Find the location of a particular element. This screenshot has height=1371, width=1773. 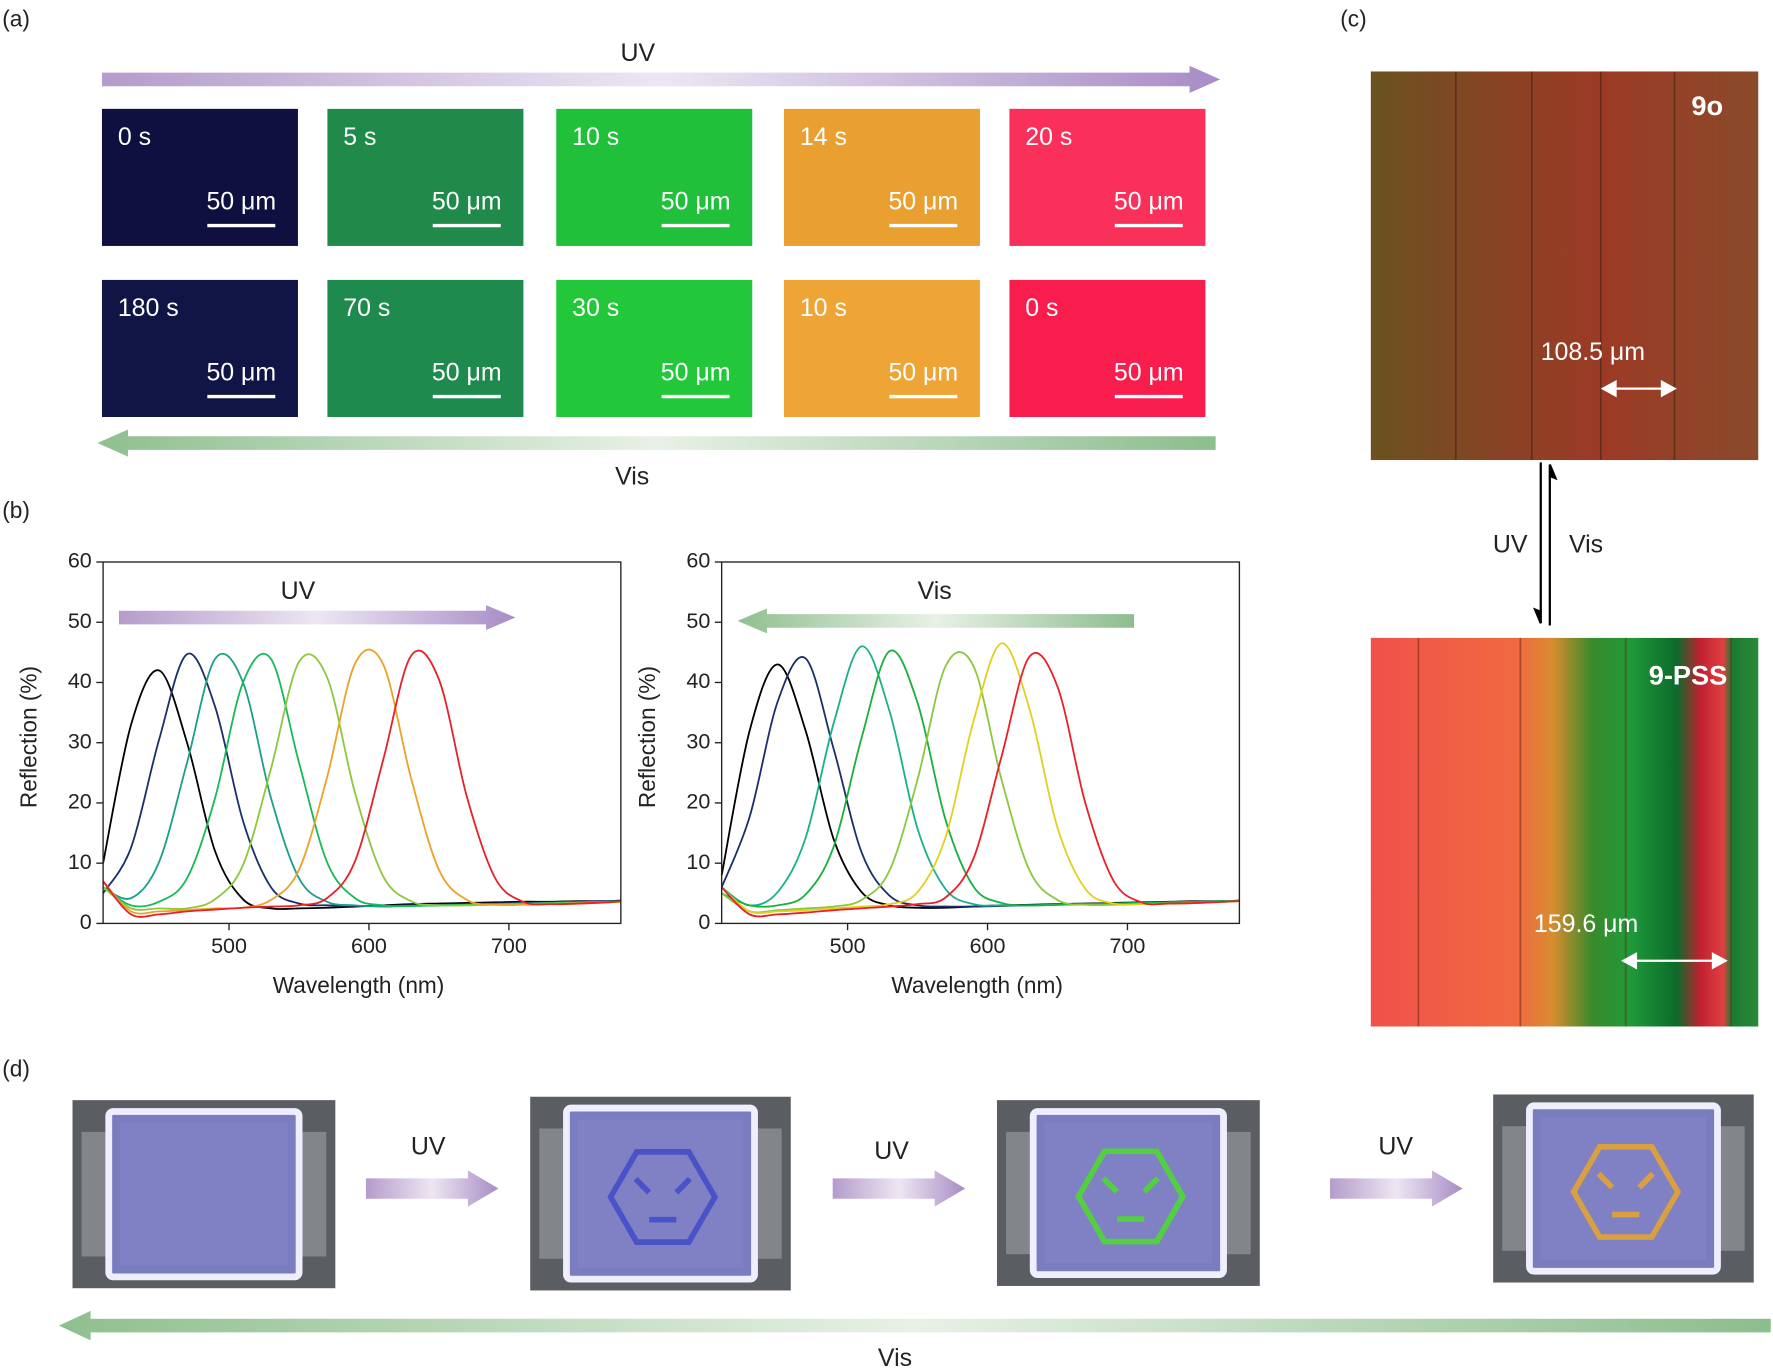

reversible-arrows is located at coordinates (1545, 544).